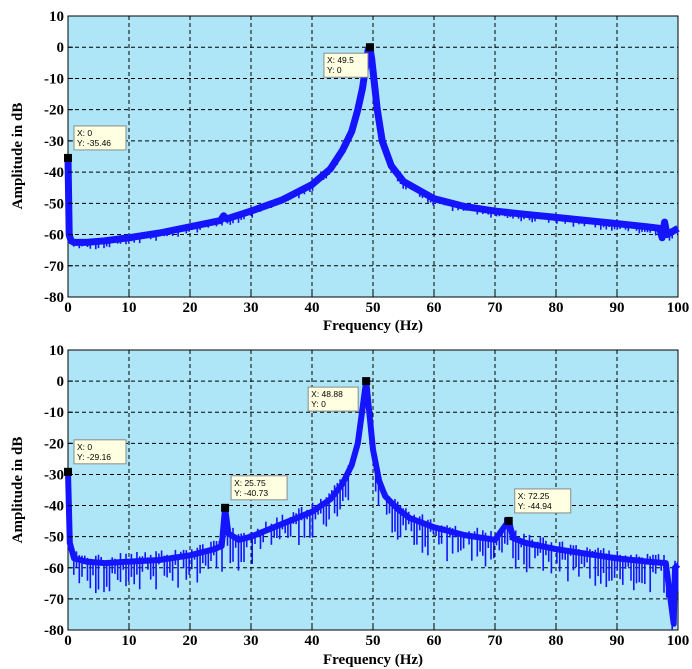  What do you see at coordinates (251, 493) in the screenshot?
I see `datatip-y-value: Y: -40.73` at bounding box center [251, 493].